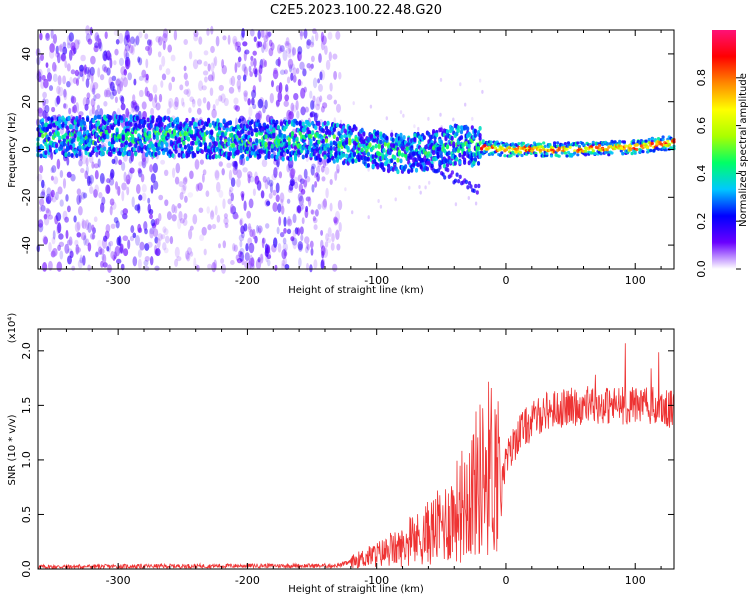 This screenshot has width=750, height=600. What do you see at coordinates (26, 245) in the screenshot?
I see `spectrogram-y-tick-label: -40` at bounding box center [26, 245].